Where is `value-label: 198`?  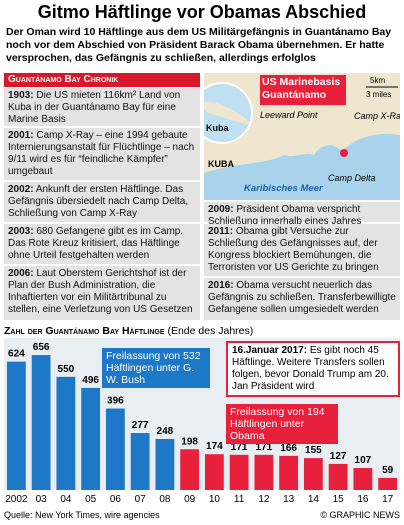 value-label: 198 is located at coordinates (189, 441).